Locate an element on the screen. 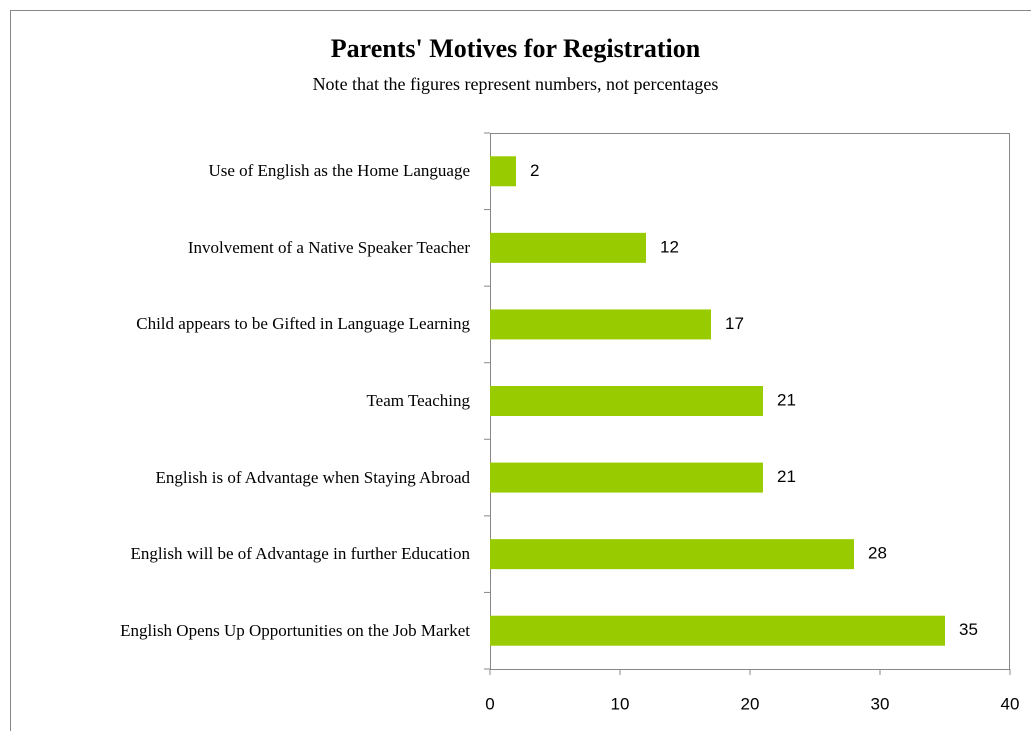  x-tick-label: 30 is located at coordinates (880, 703).